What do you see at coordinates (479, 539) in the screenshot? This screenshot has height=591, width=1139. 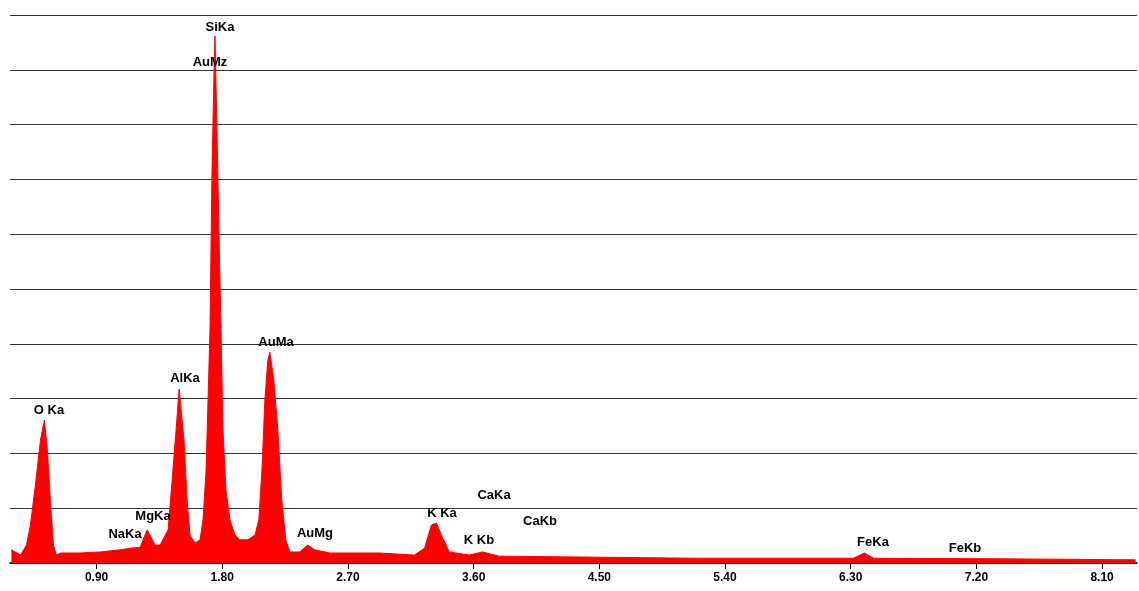 I see `annotation: K Kb` at bounding box center [479, 539].